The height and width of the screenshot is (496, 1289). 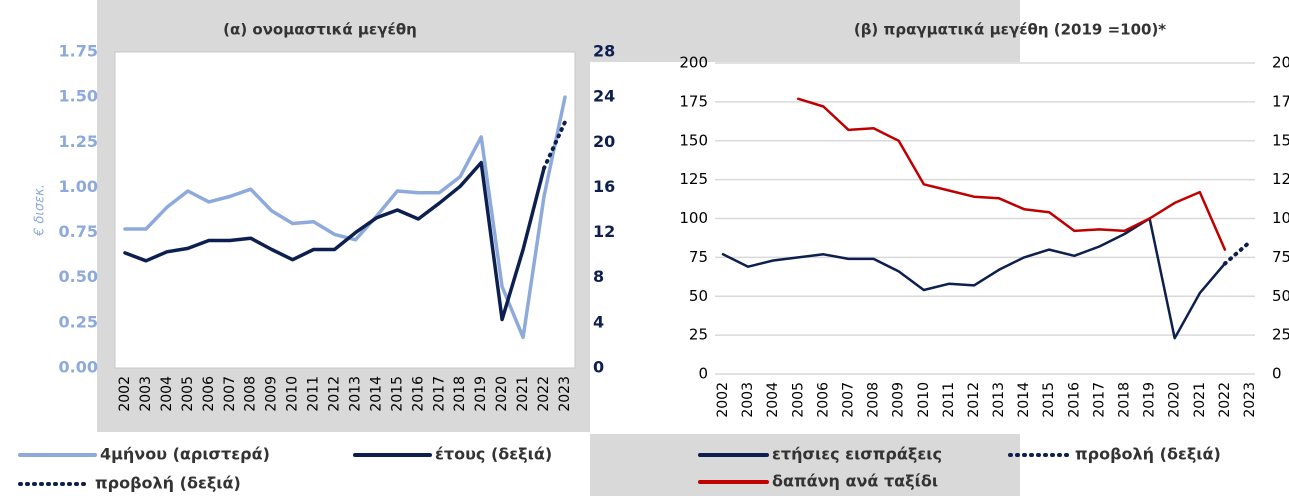 What do you see at coordinates (703, 374) in the screenshot?
I see `y-tick-label: 0` at bounding box center [703, 374].